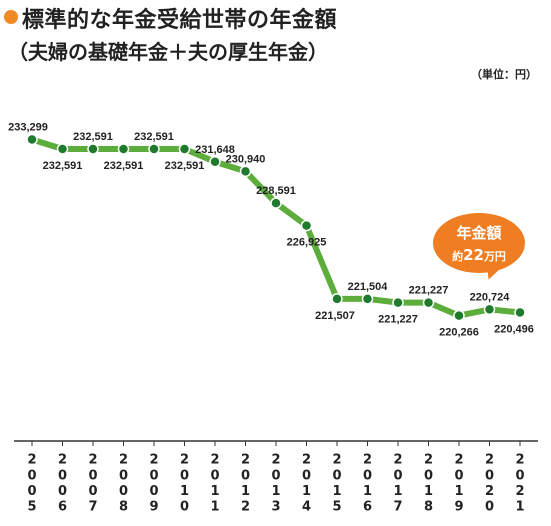 The width and height of the screenshot is (551, 526). Describe the element at coordinates (458, 256) in the screenshot. I see `callout-prefix: 約` at that location.